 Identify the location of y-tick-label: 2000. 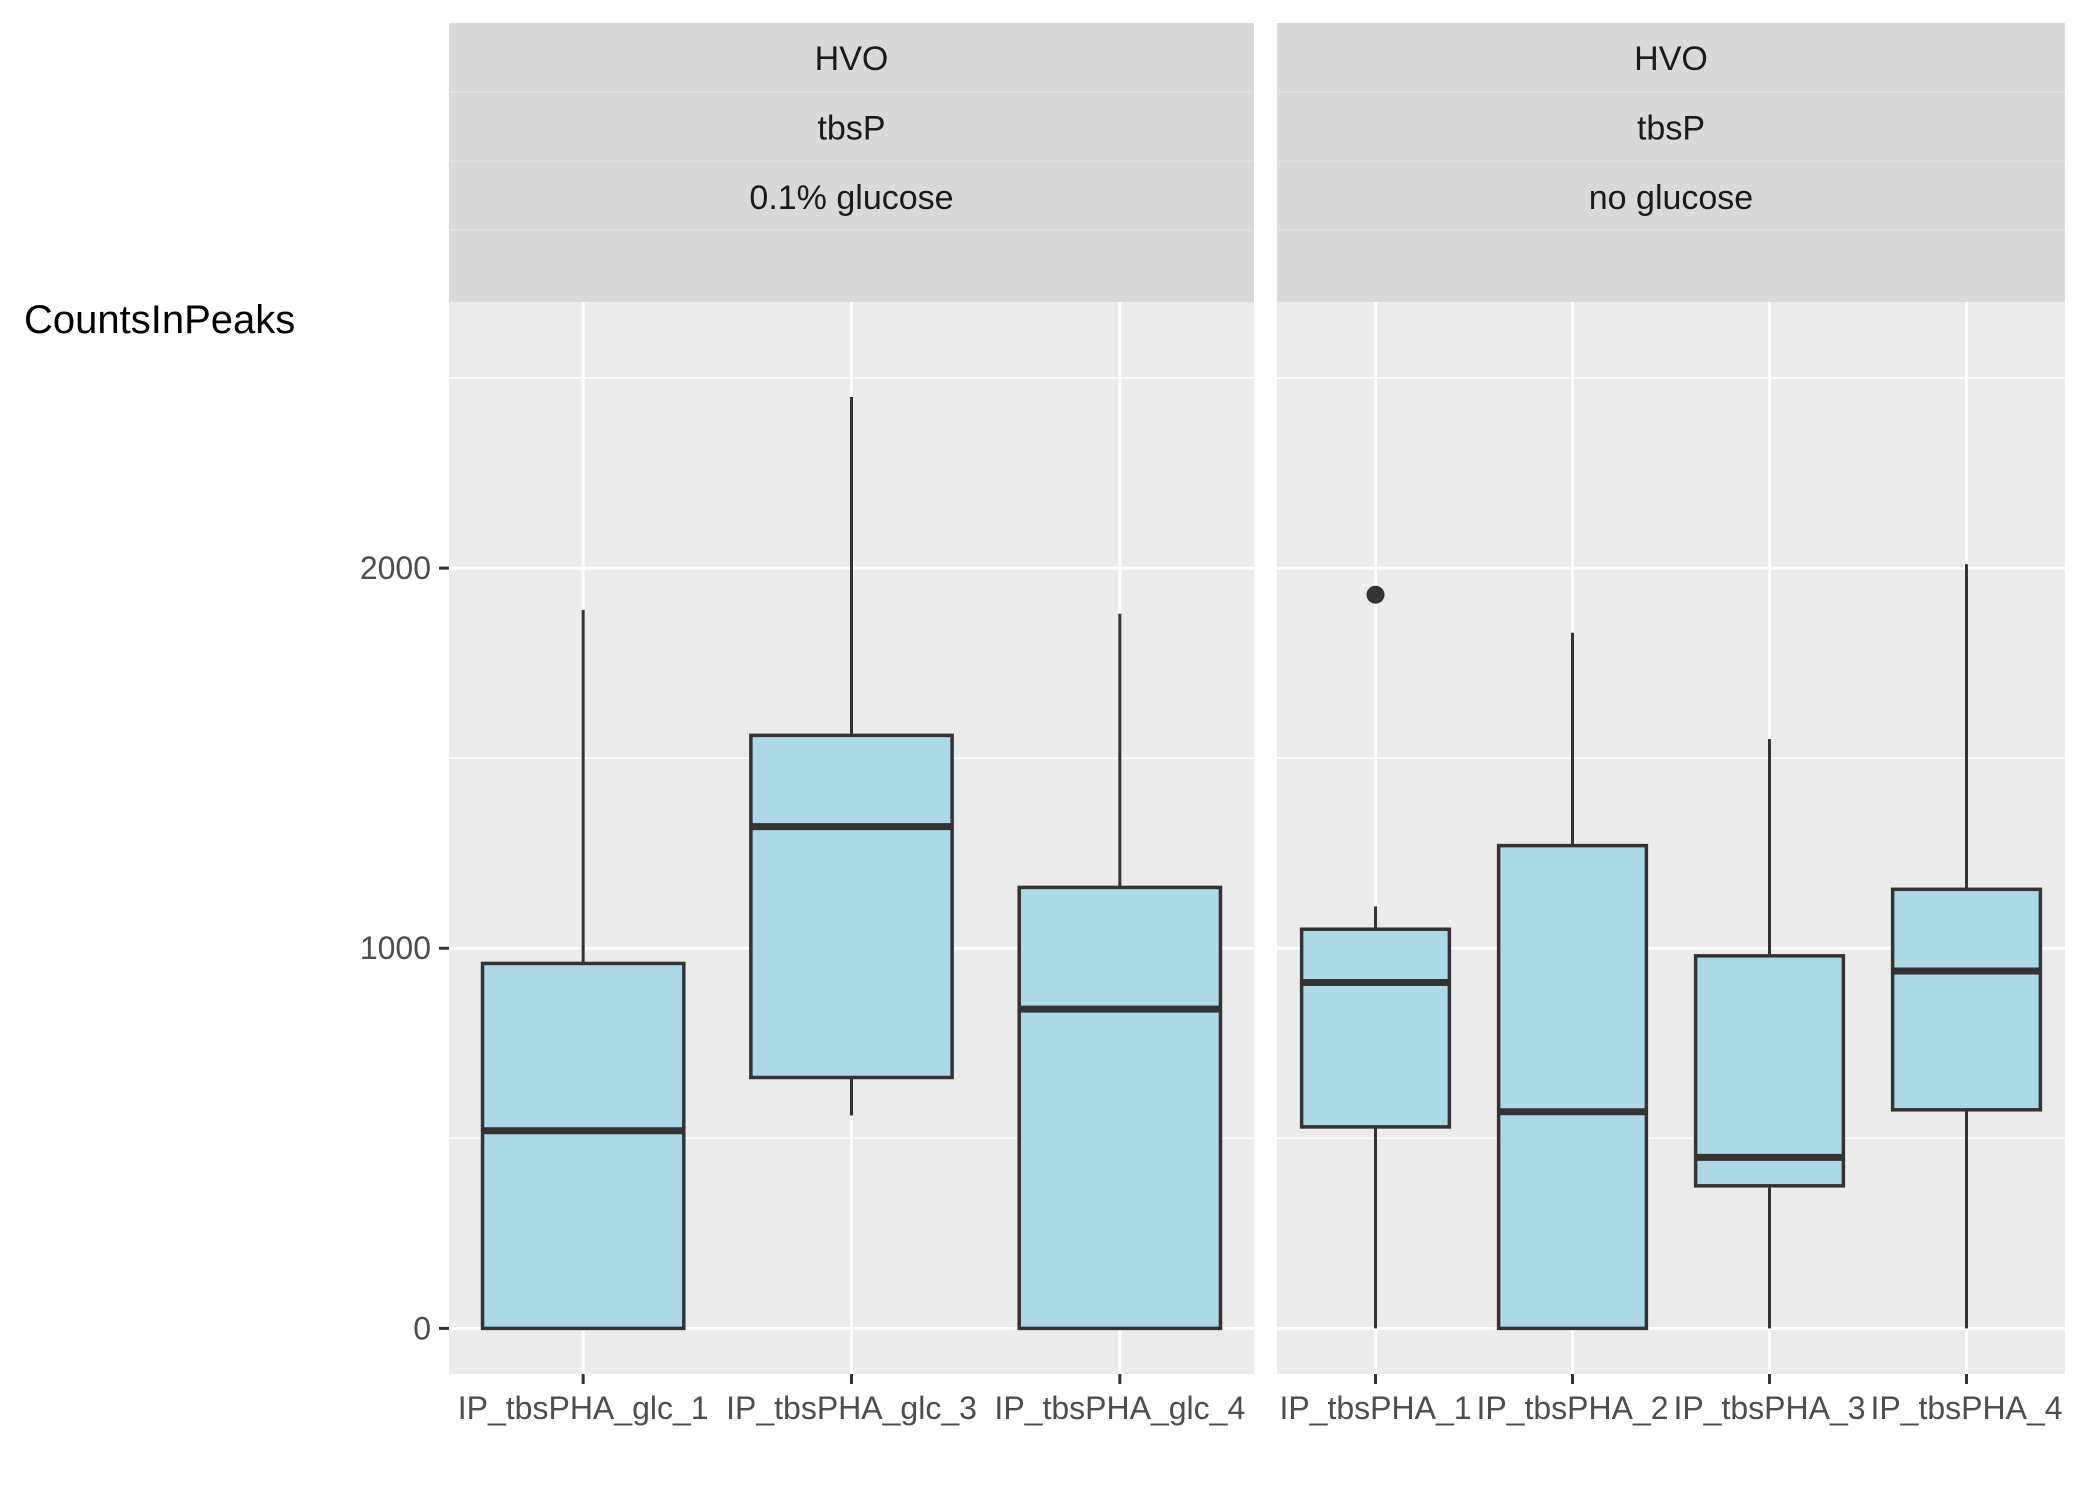
(395, 568).